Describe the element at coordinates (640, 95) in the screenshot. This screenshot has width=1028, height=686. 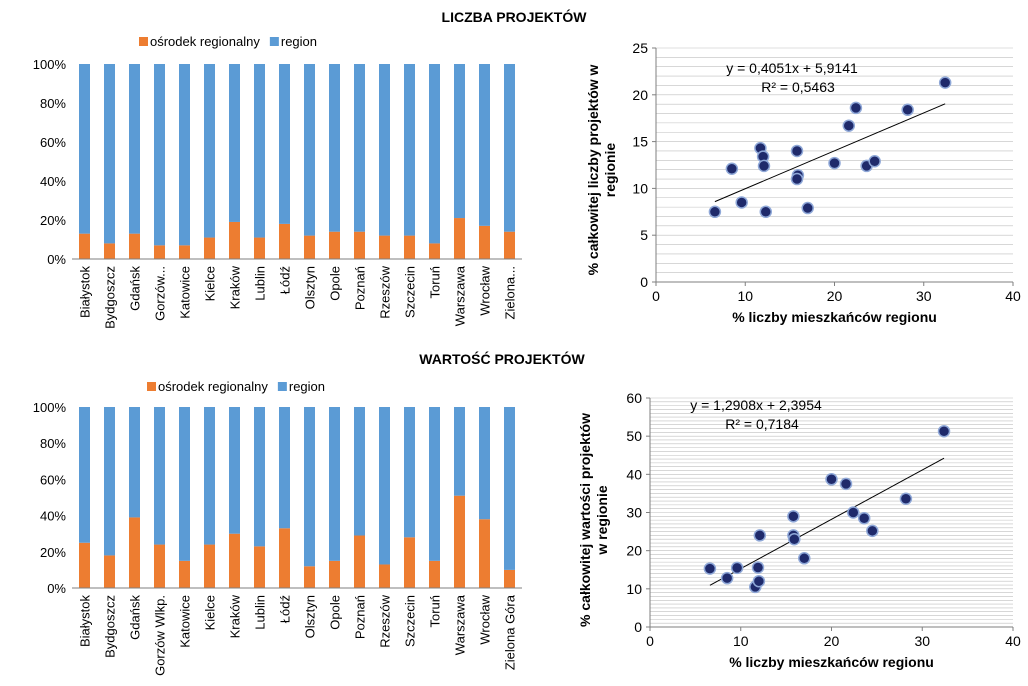
I see `count-scatter-y-tick-label: 20` at that location.